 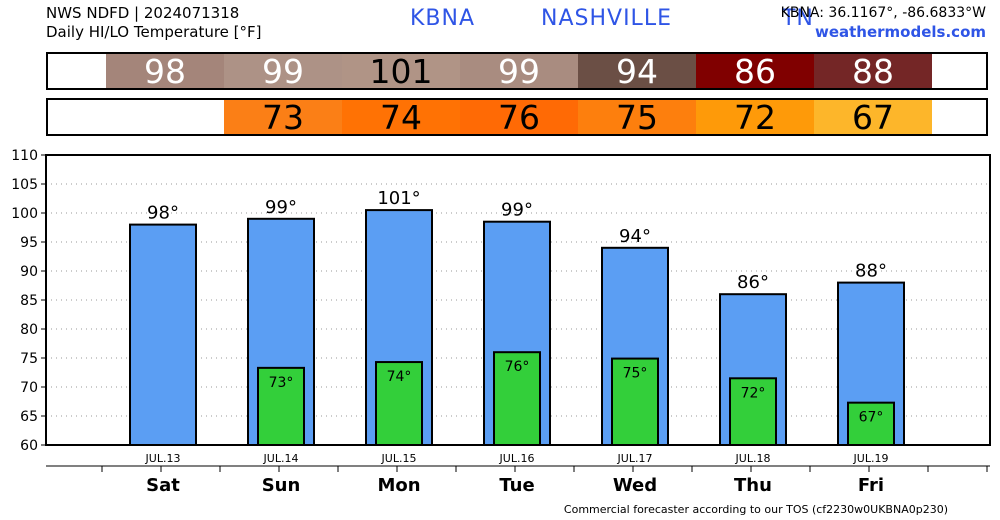 I want to click on date-label: JUL.17, so click(x=635, y=458).